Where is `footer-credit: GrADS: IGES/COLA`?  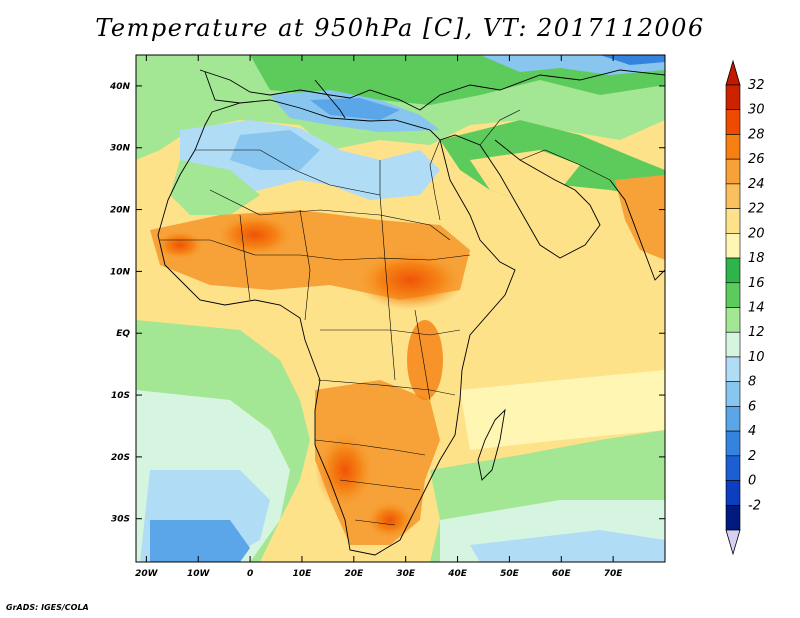
footer-credit: GrADS: IGES/COLA is located at coordinates (47, 607).